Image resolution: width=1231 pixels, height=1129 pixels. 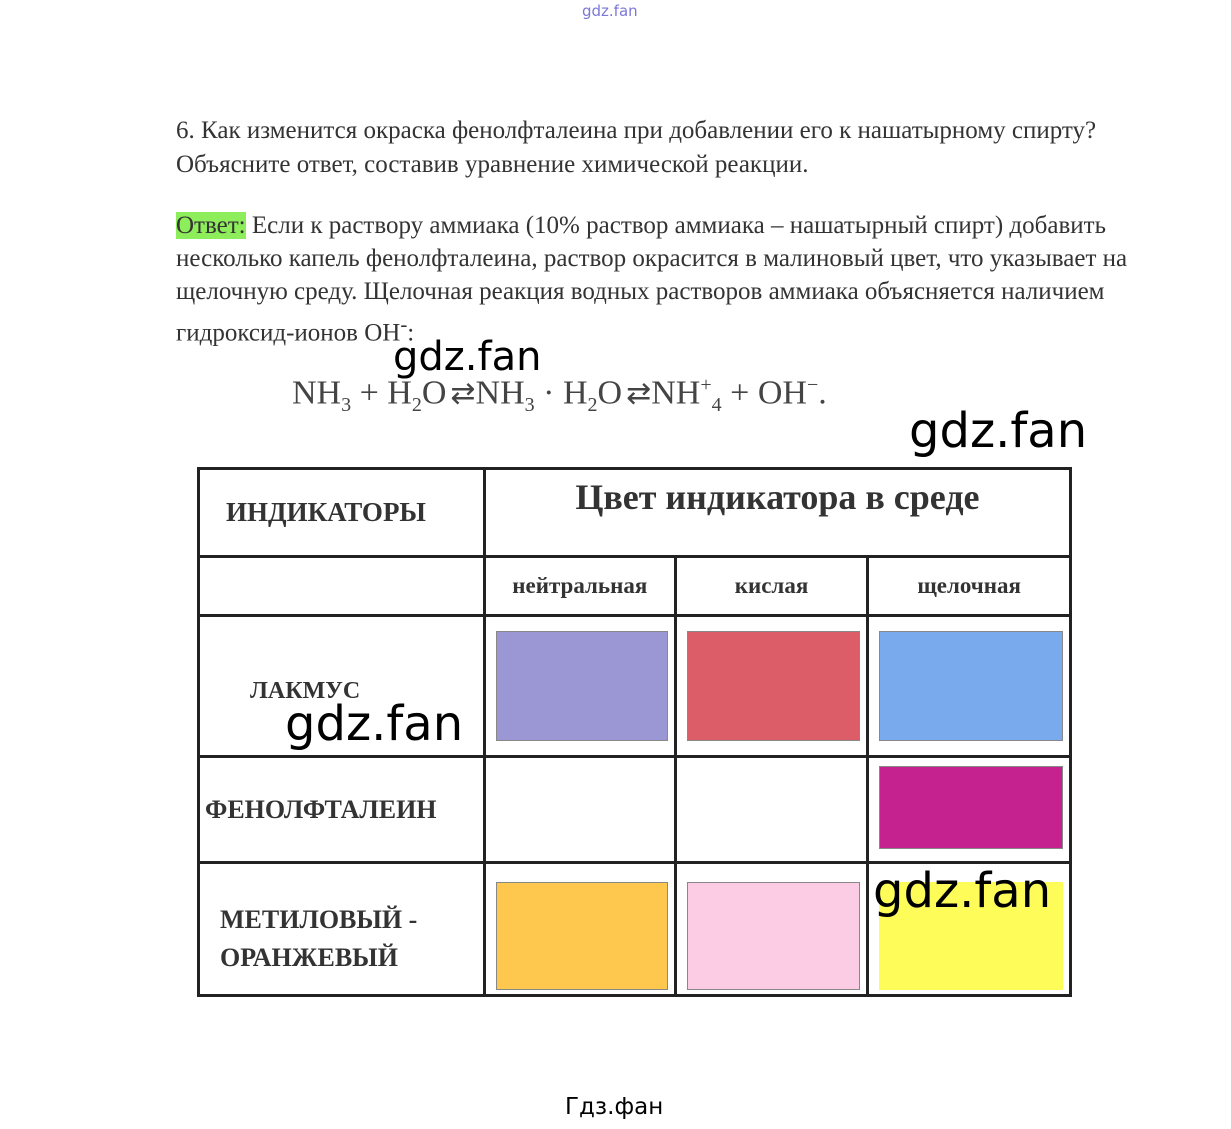 I want to click on eq-part: ., so click(x=822, y=393).